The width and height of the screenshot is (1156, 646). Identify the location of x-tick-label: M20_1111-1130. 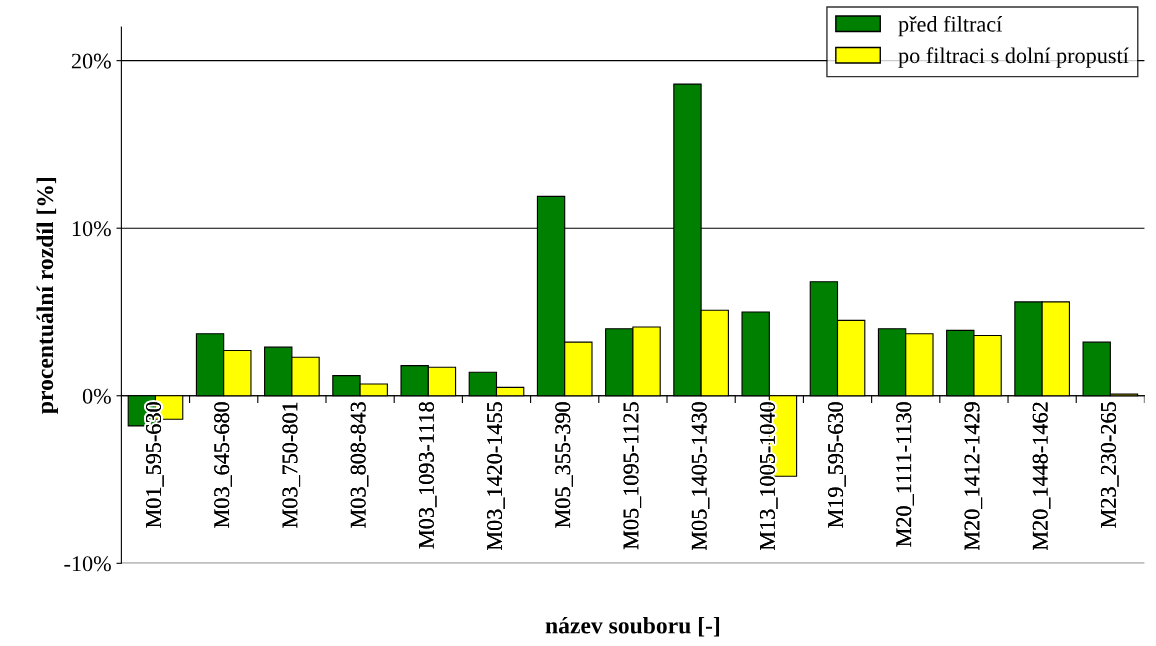
(905, 474).